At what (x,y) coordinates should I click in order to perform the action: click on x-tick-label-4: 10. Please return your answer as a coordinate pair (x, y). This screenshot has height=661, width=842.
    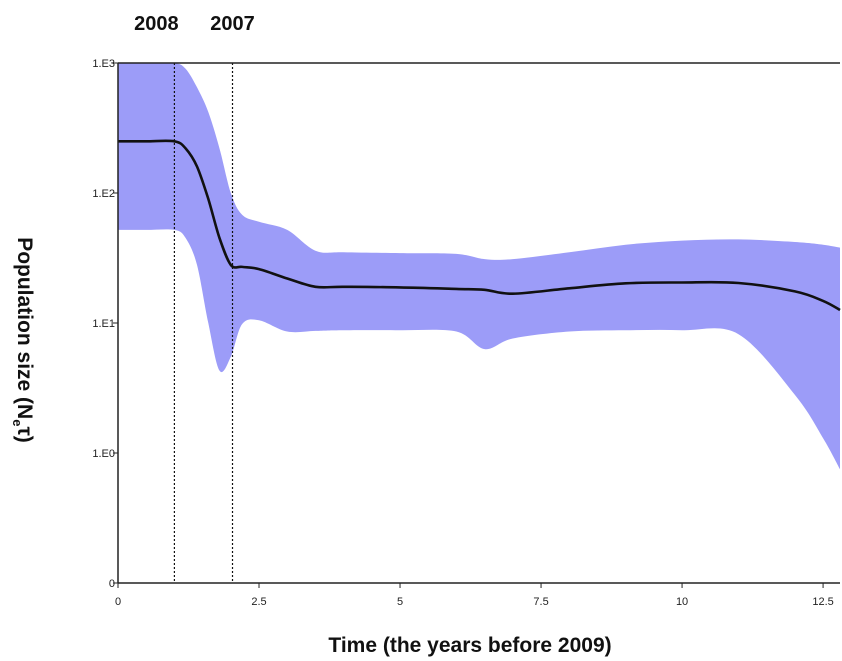
    Looking at the image, I should click on (682, 602).